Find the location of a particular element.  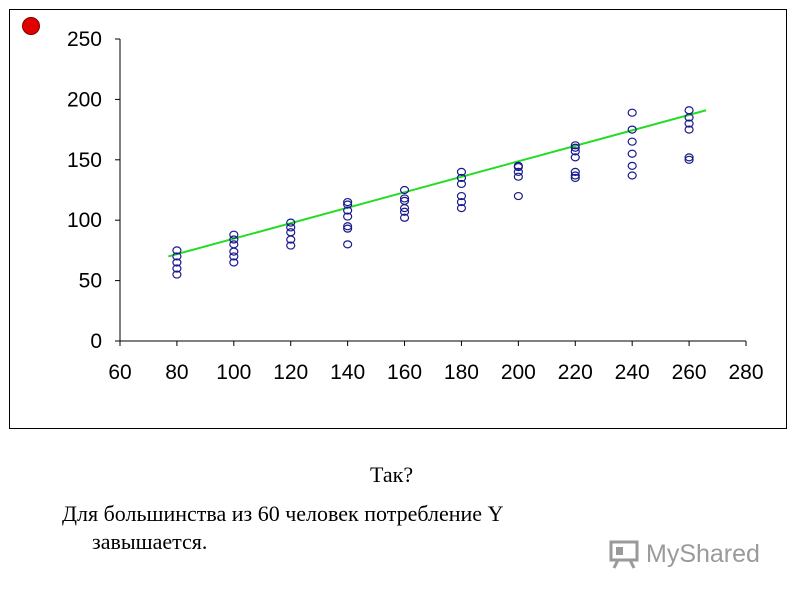

presentation-board-icon is located at coordinates (624, 554).